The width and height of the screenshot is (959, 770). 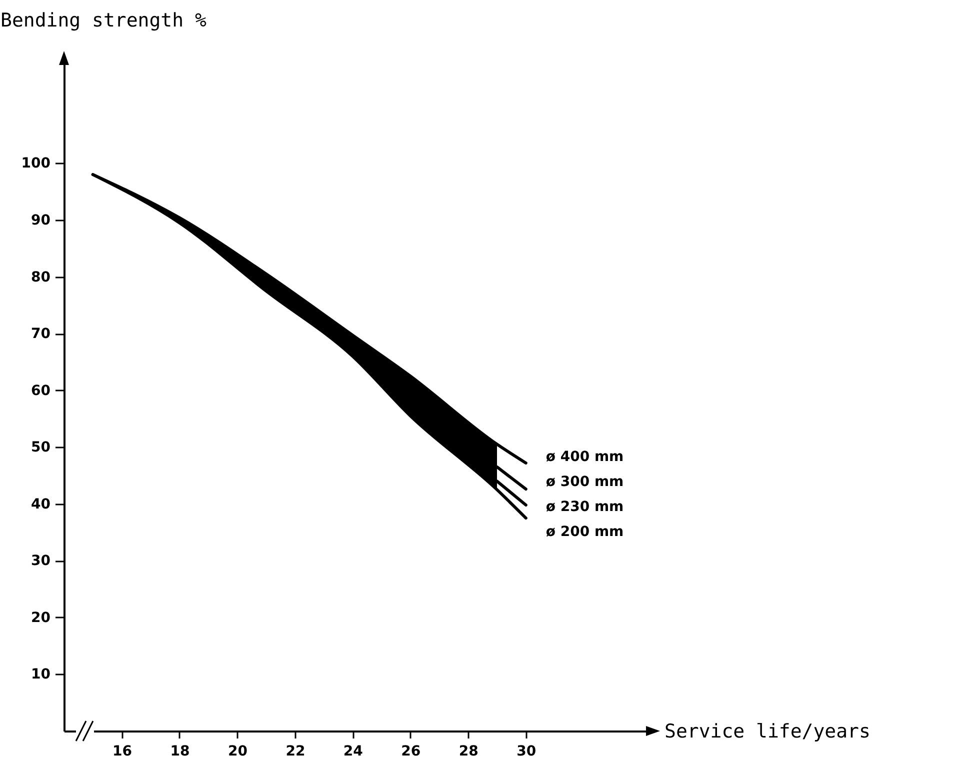 What do you see at coordinates (41, 448) in the screenshot?
I see `y-tick-label: 50` at bounding box center [41, 448].